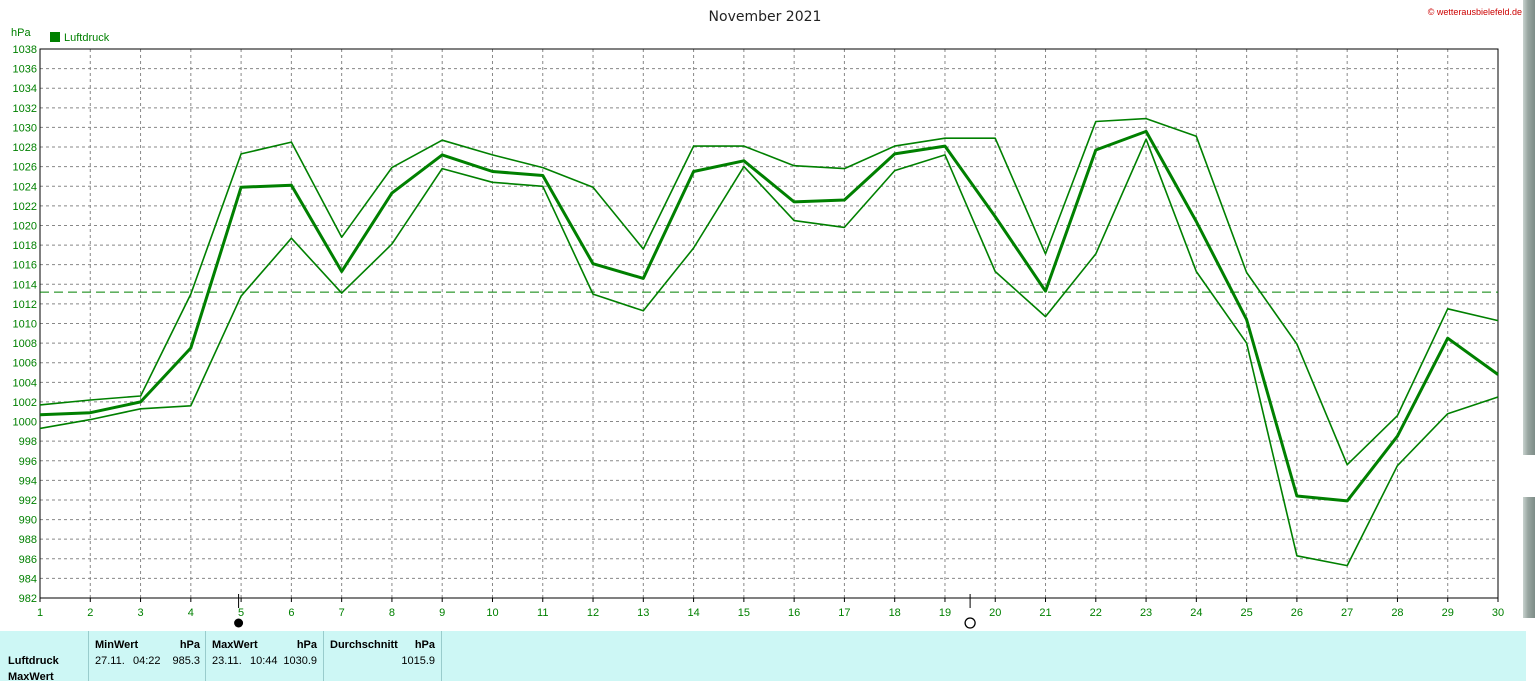 This screenshot has height=683, width=1535. What do you see at coordinates (382, 656) in the screenshot?
I see `average-column: Durchschnitt hPa 1015.9` at bounding box center [382, 656].